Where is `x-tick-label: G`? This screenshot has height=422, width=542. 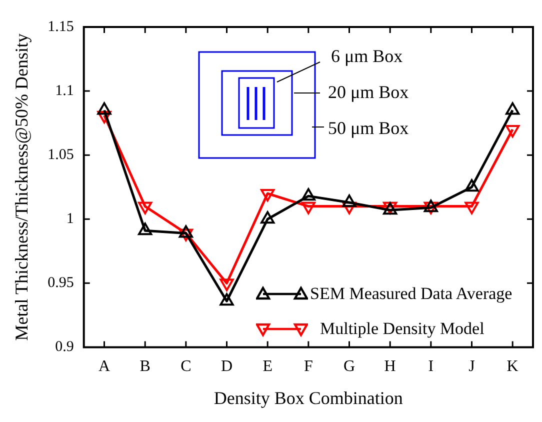
x-tick-label: G is located at coordinates (349, 367).